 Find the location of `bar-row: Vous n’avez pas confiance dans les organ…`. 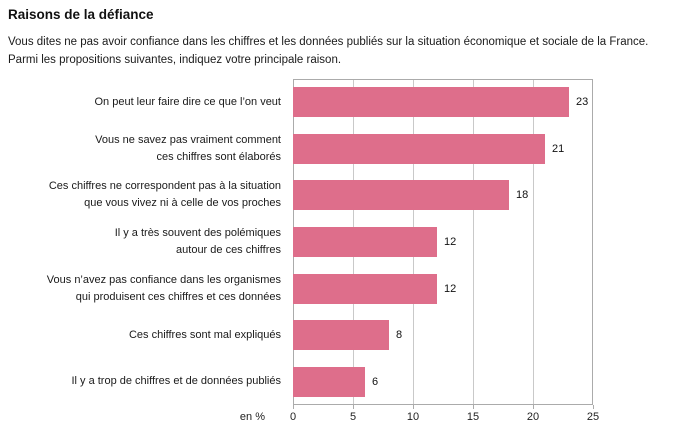

bar-row: Vous n’avez pas confiance dans les organ… is located at coordinates (340, 288).